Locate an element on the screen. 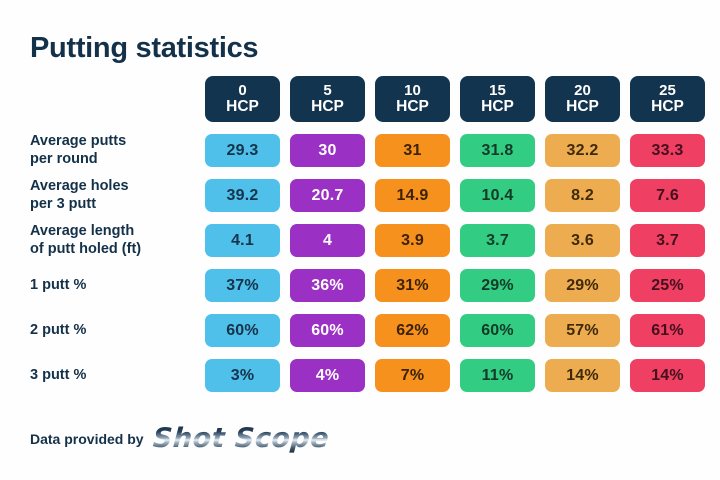  column-header-value: 10 is located at coordinates (412, 90).